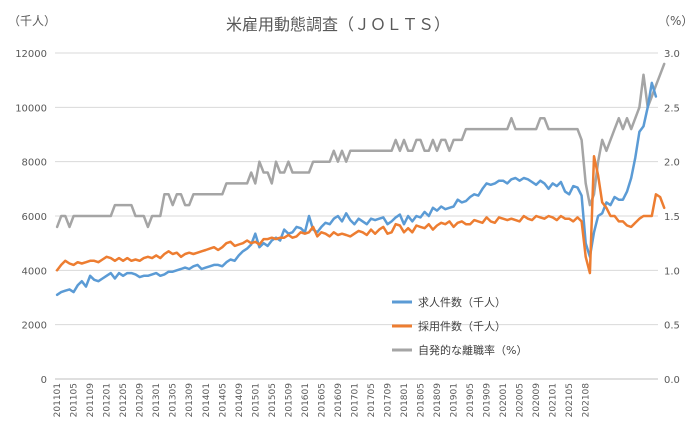  Describe the element at coordinates (672, 163) in the screenshot. I see `y-right-tick-label: 2.0` at that location.